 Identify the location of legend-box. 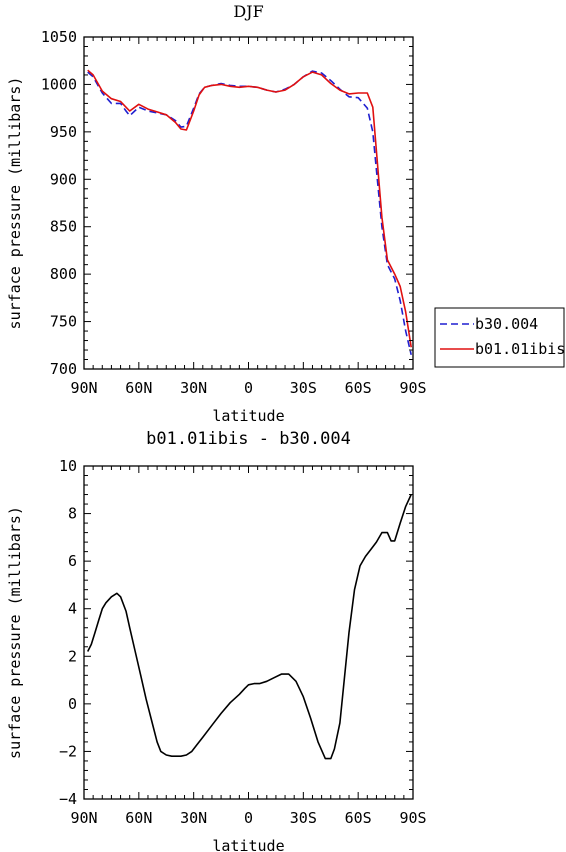
(499, 337).